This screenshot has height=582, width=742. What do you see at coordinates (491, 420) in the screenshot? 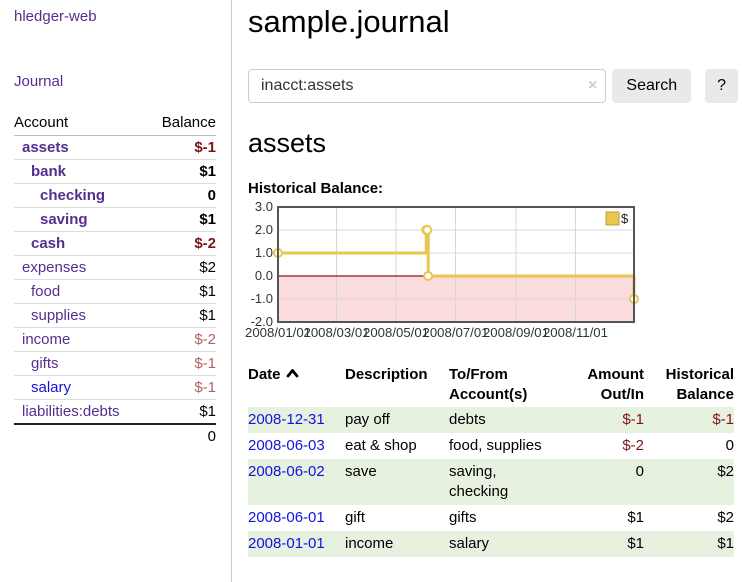
I see `transaction-row: 2008-12-31 pay off debts $-1 $-1` at bounding box center [491, 420].